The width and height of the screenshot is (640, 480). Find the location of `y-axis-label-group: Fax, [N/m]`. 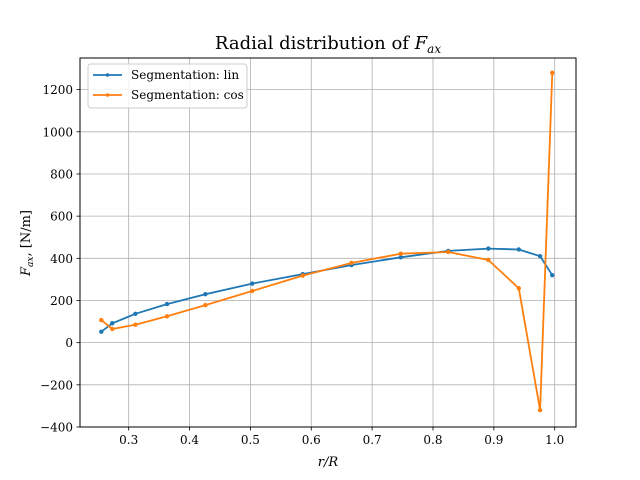

y-axis-label-group: Fax, [N/m] is located at coordinates (27, 243).